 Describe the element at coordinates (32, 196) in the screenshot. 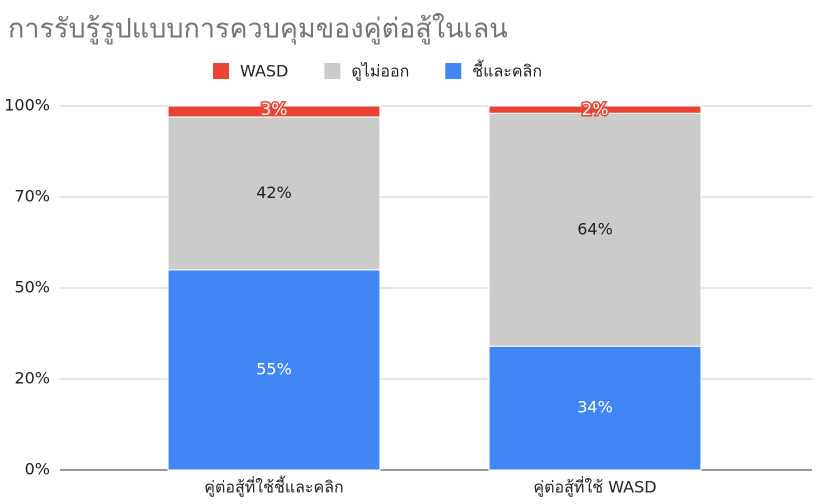

I see `y-tick-label: 70%` at that location.